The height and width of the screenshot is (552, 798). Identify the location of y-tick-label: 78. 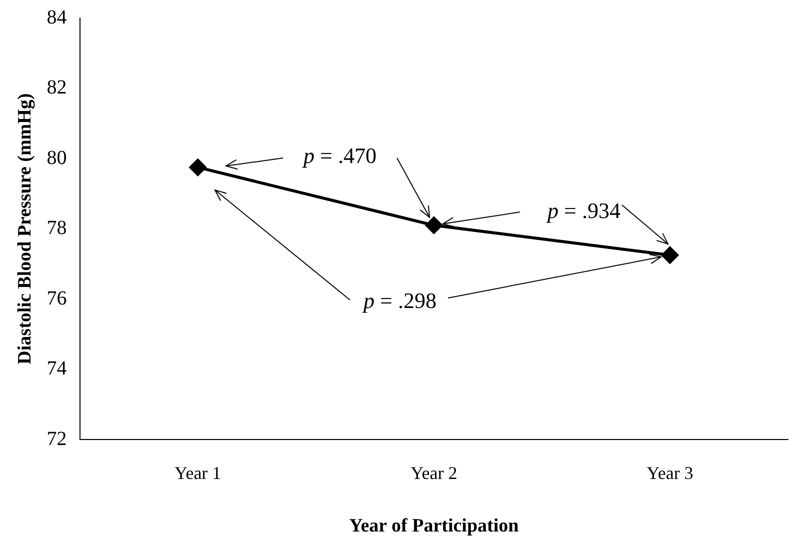
(56, 228).